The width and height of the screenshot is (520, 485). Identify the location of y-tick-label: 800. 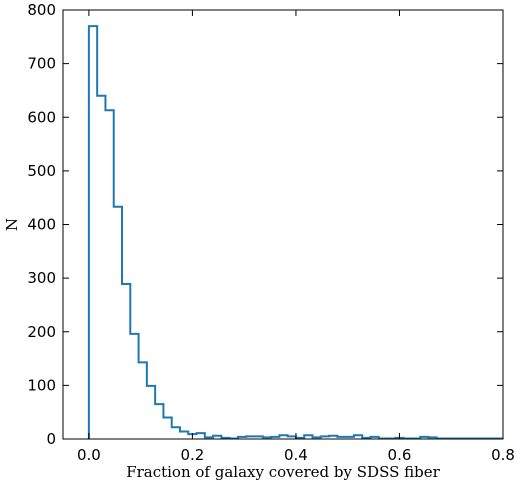
(41, 10).